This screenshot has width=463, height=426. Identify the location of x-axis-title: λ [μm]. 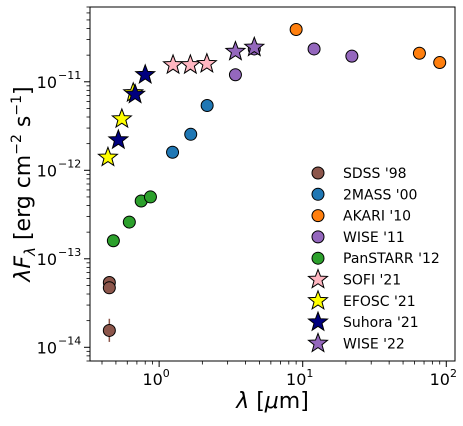
(272, 401).